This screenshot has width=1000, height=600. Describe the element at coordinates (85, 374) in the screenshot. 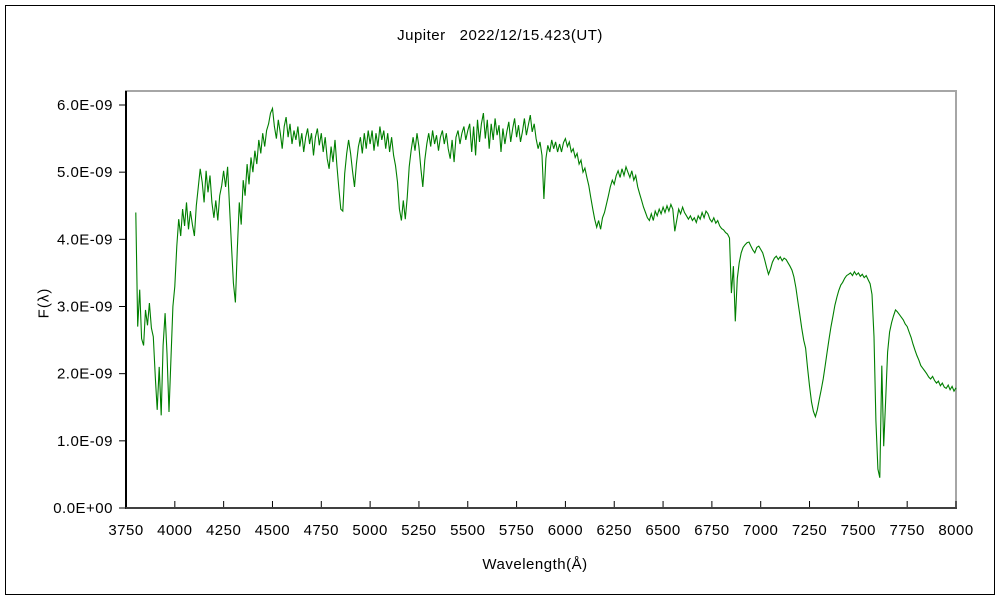

I see `svg-text: 2.0E-09` at that location.